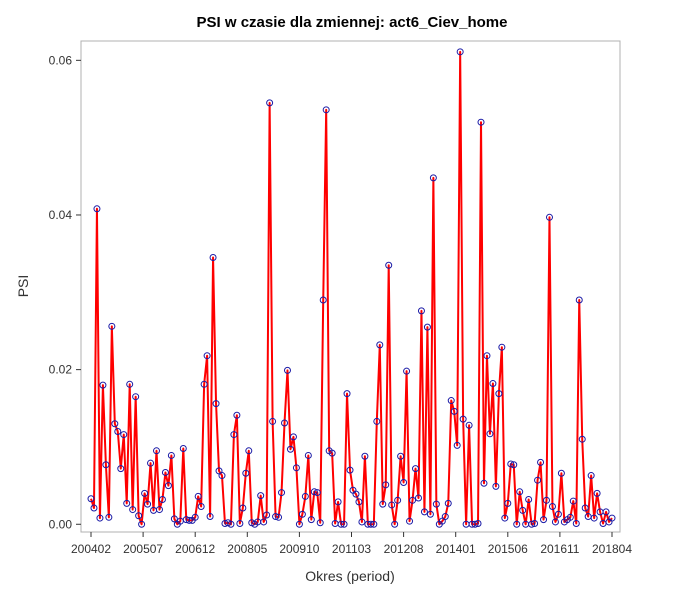  Describe the element at coordinates (91, 549) in the screenshot. I see `x-tick-label: 200402` at that location.